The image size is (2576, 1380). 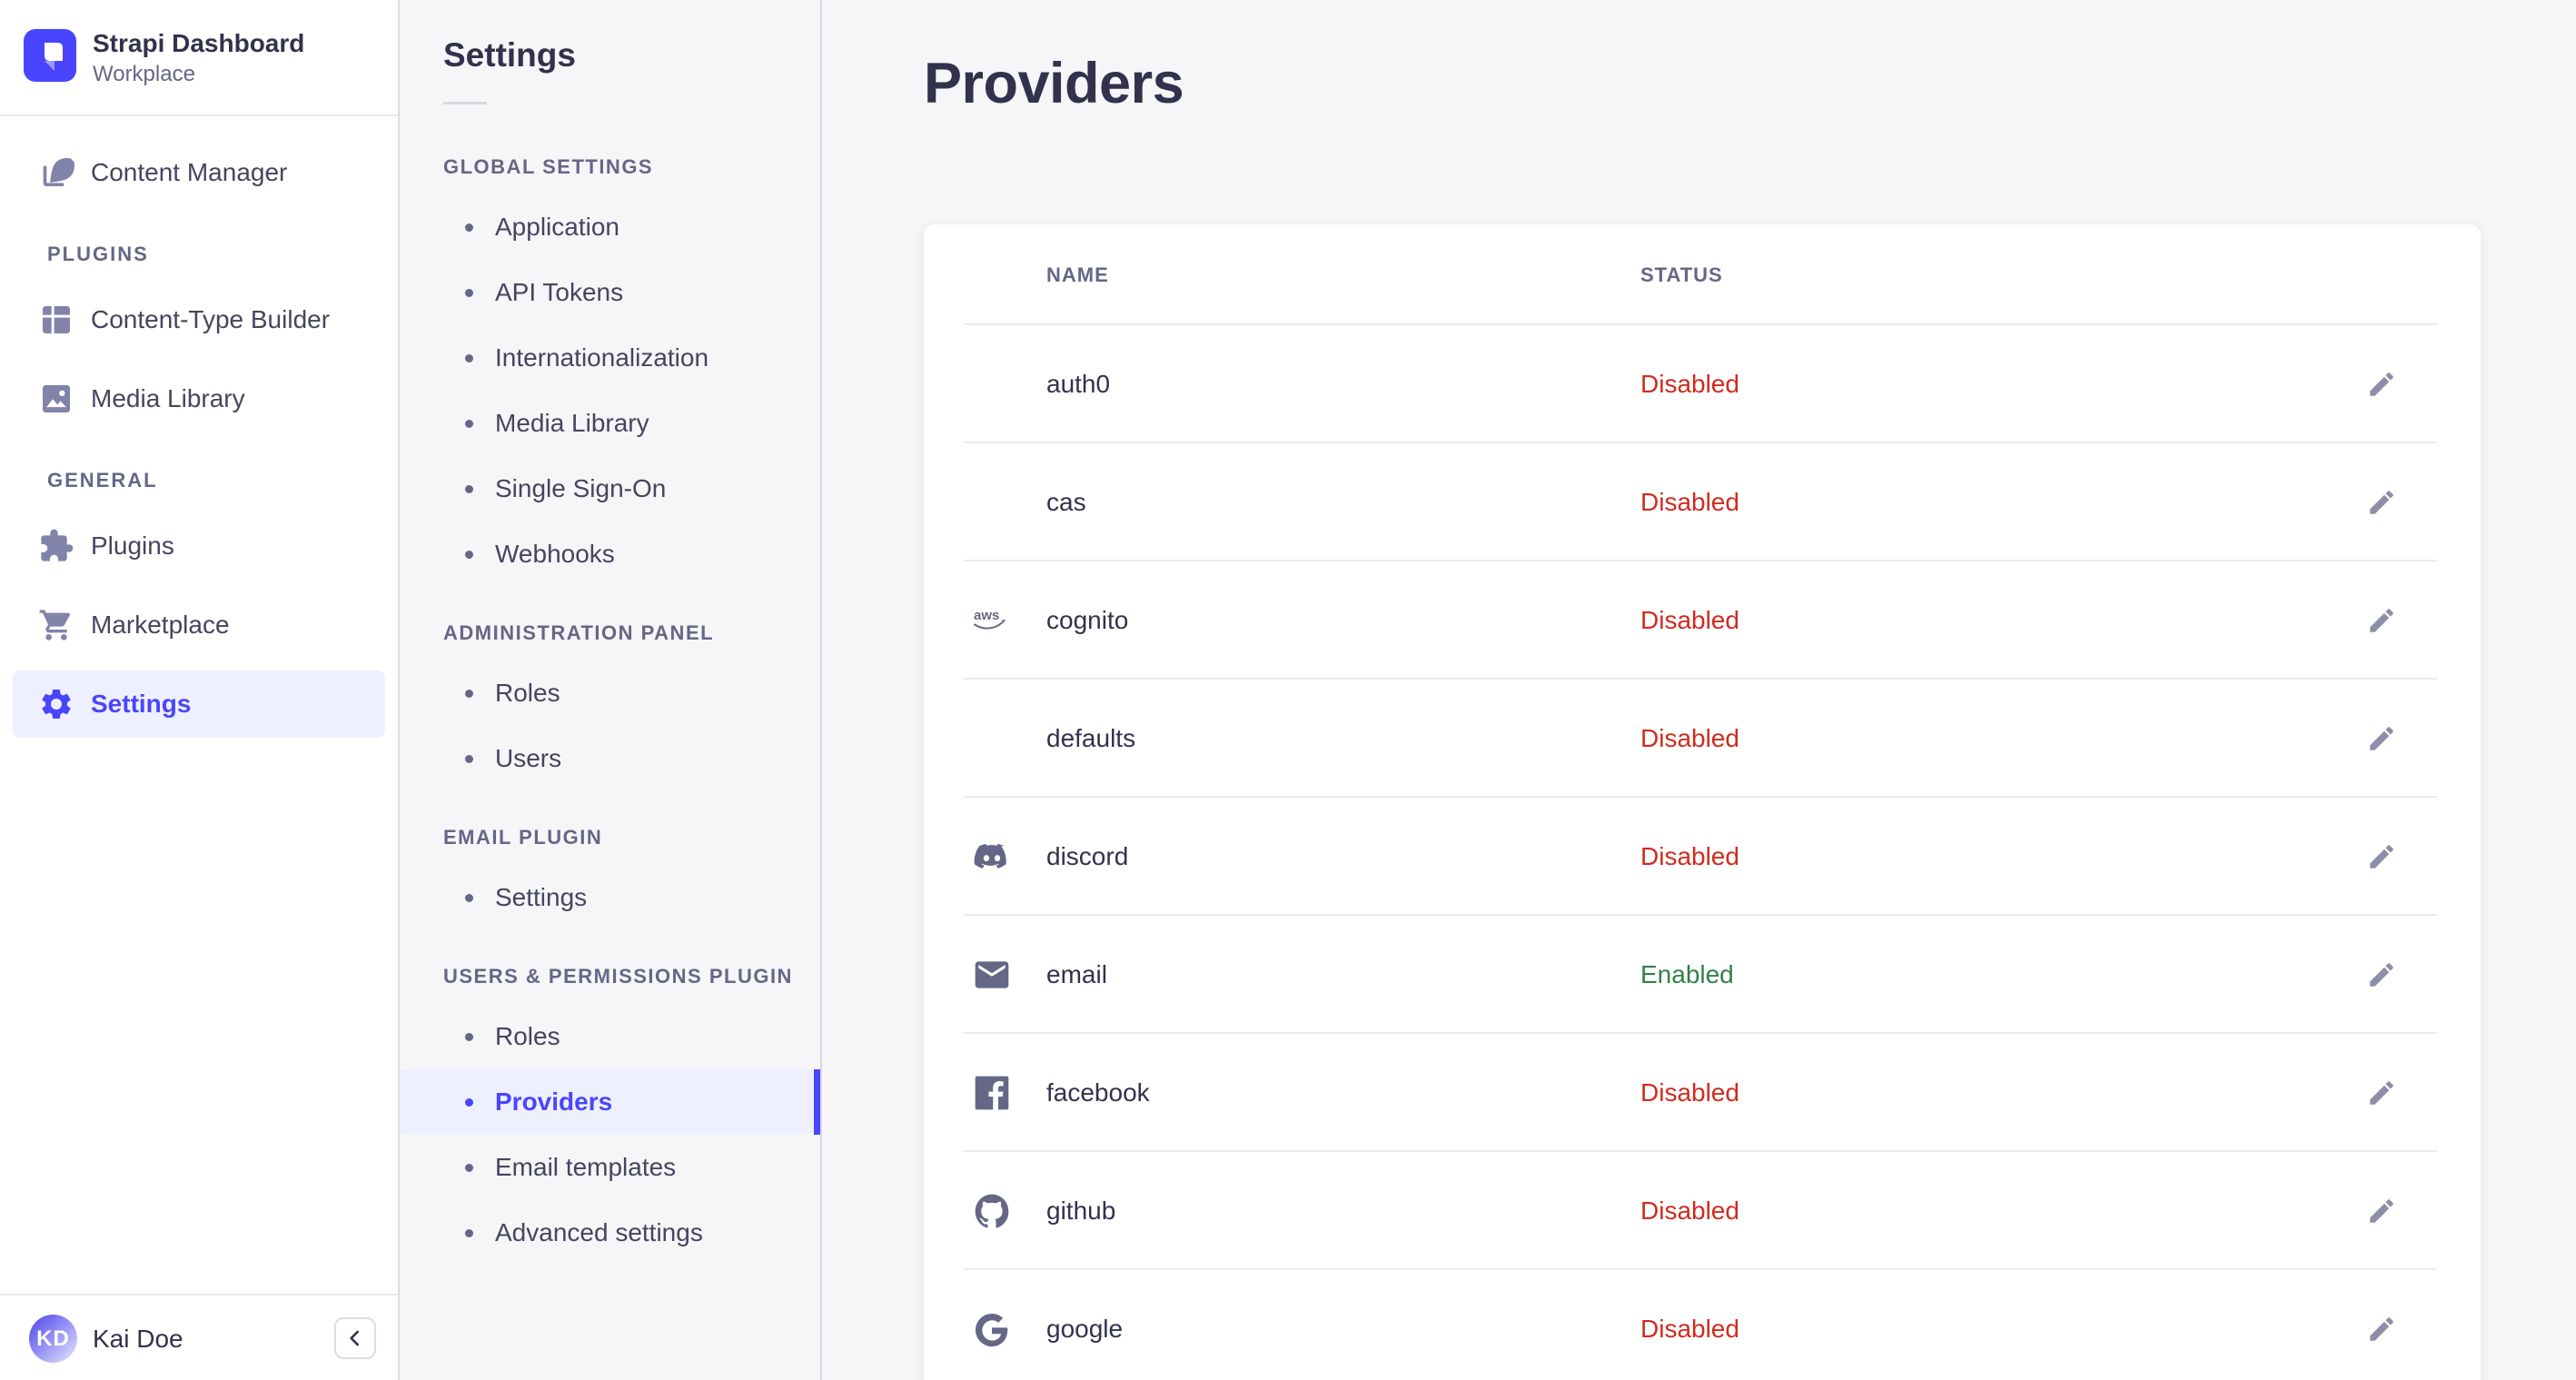 I want to click on discord-icon, so click(x=992, y=857).